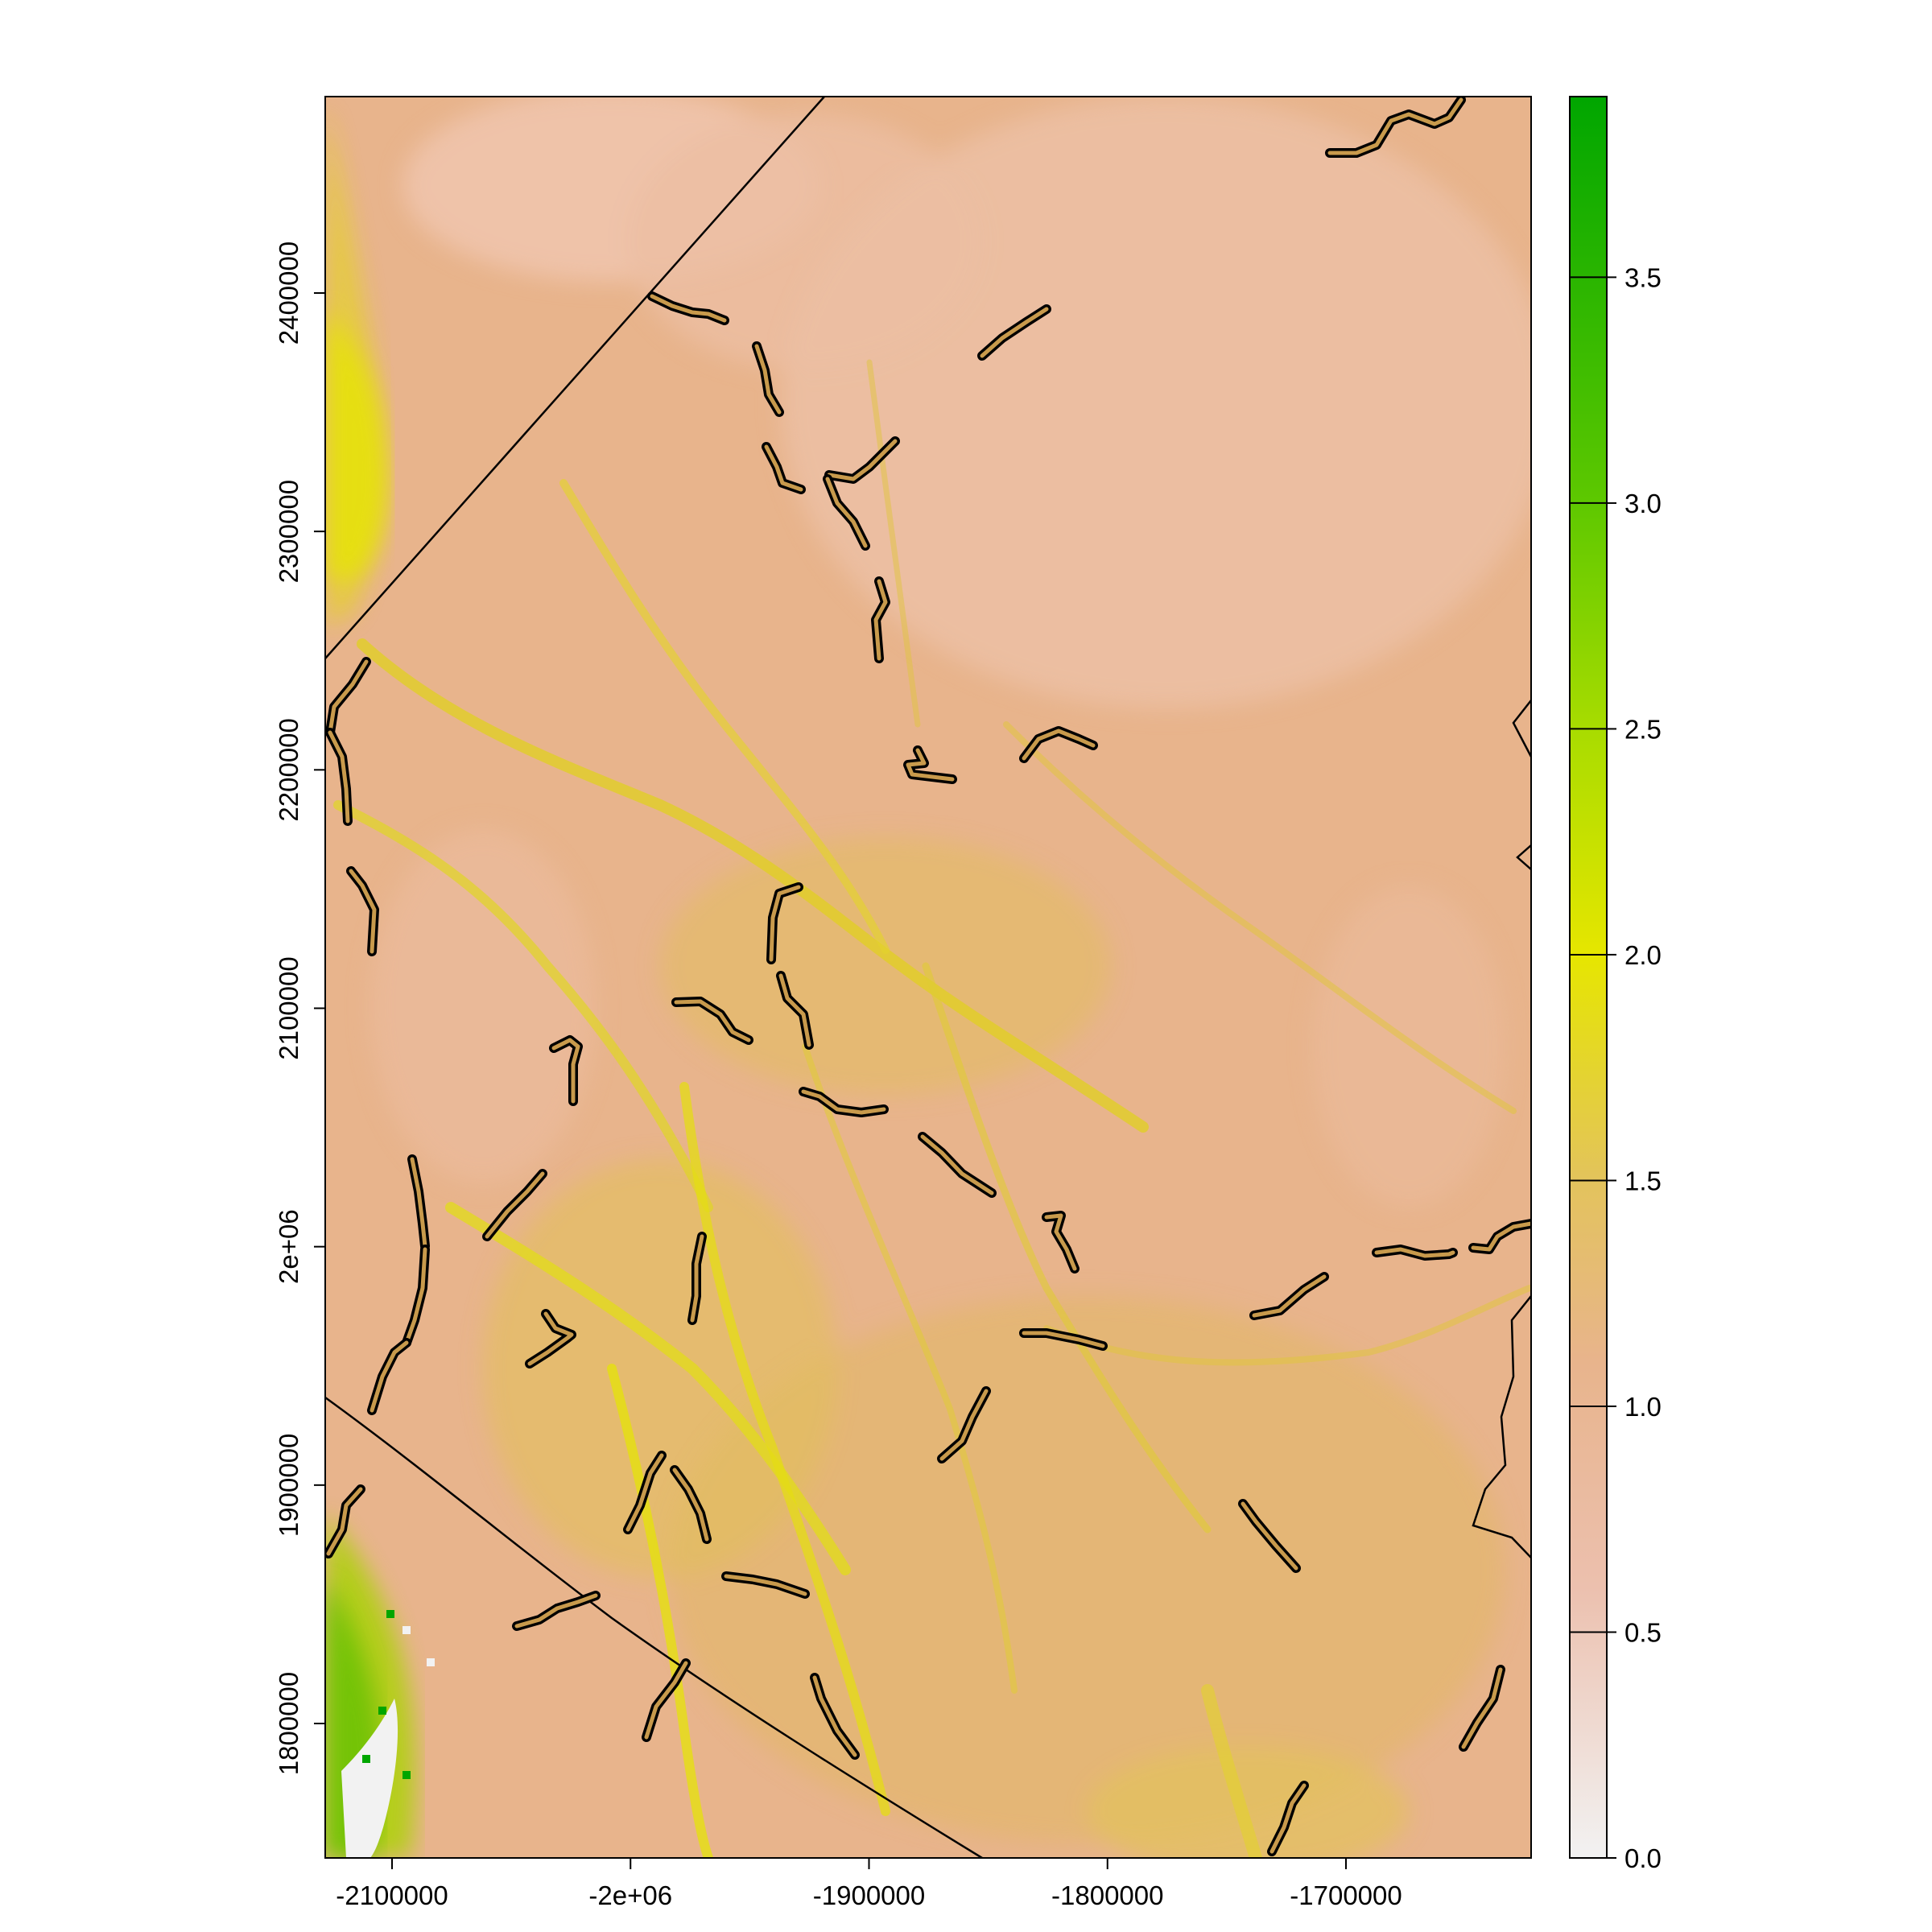  Describe the element at coordinates (1643, 277) in the screenshot. I see `legend-tick-label: 3.5` at that location.